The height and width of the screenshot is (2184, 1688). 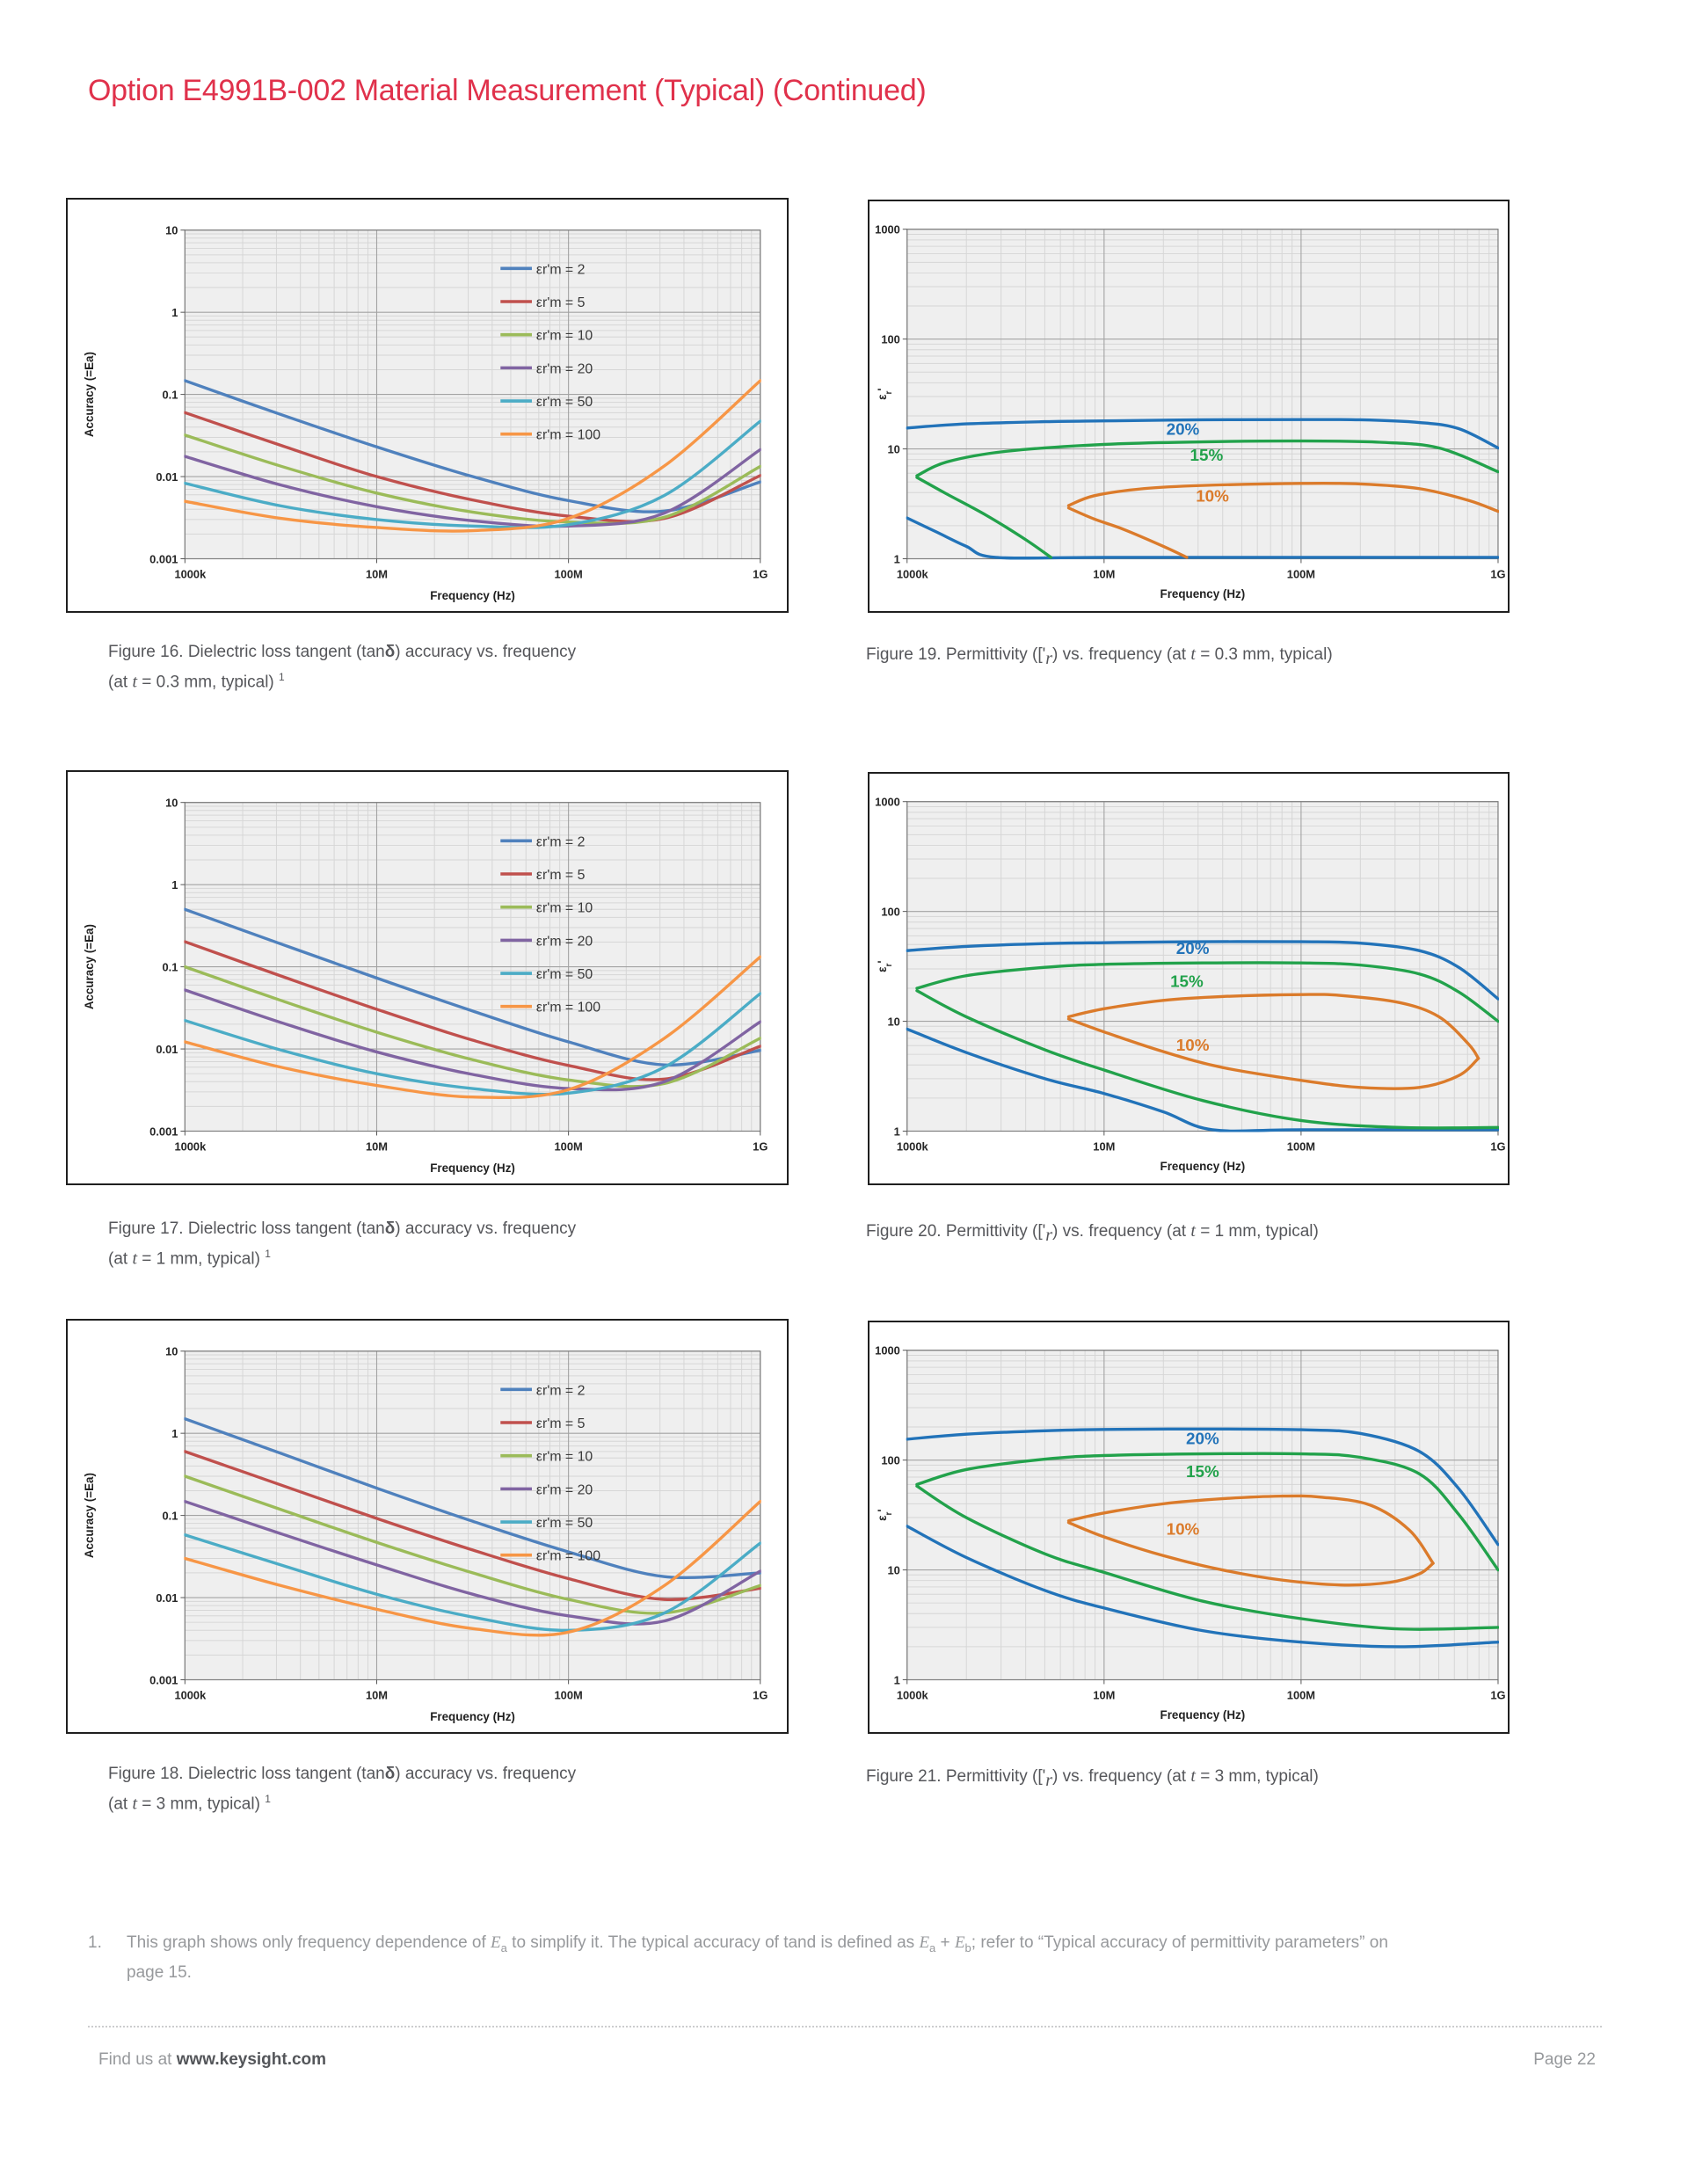 I want to click on caption-text: = 3 mm, typical), so click(x=201, y=1804).